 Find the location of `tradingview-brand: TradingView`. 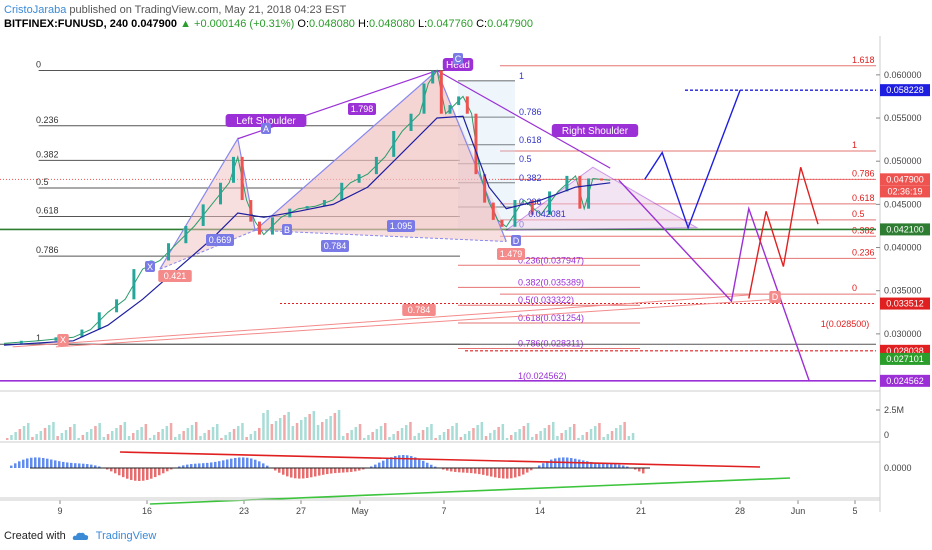

tradingview-brand: TradingView is located at coordinates (126, 536).